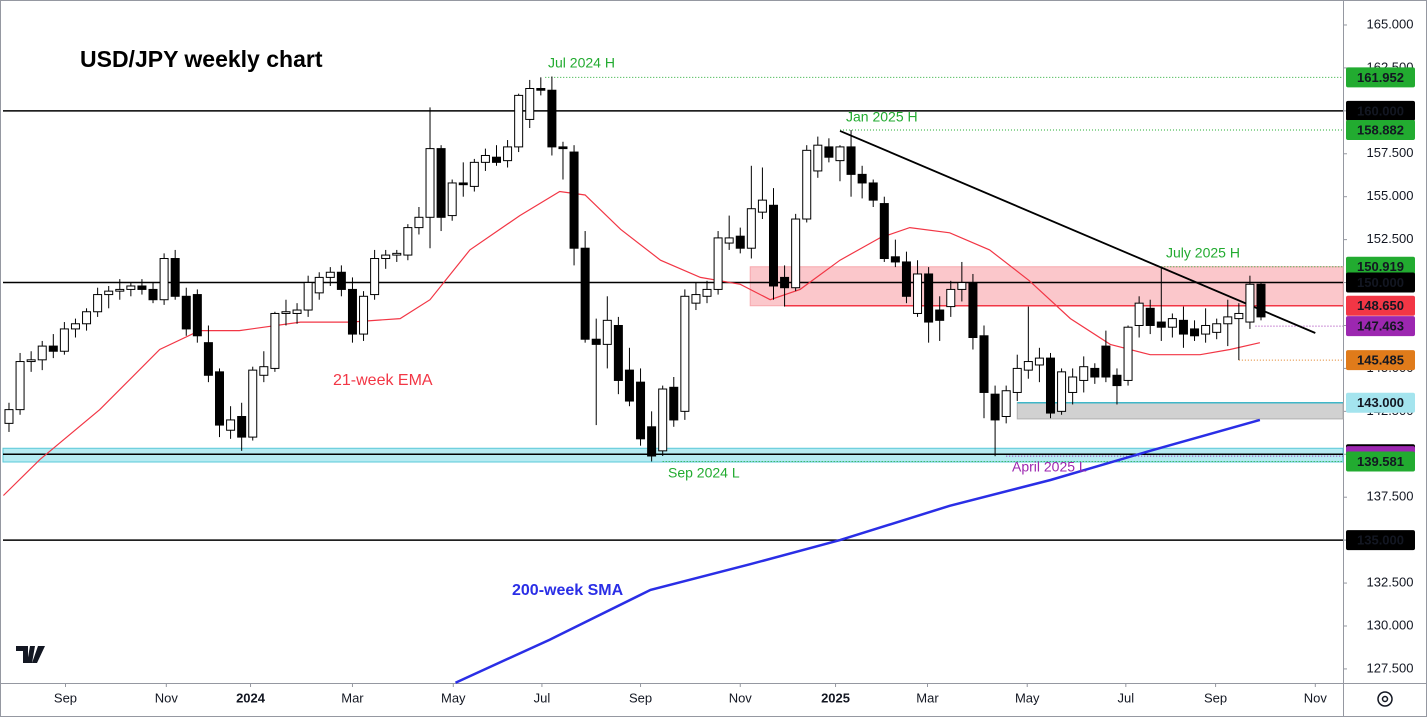 This screenshot has height=717, width=1427. What do you see at coordinates (167, 697) in the screenshot?
I see `x-tick-label: Nov` at bounding box center [167, 697].